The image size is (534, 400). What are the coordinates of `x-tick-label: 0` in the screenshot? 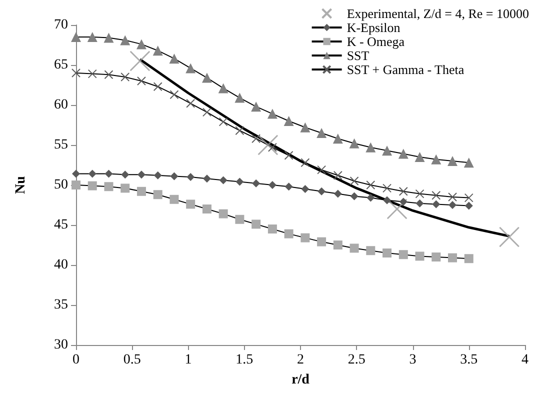 It's located at (76, 360).